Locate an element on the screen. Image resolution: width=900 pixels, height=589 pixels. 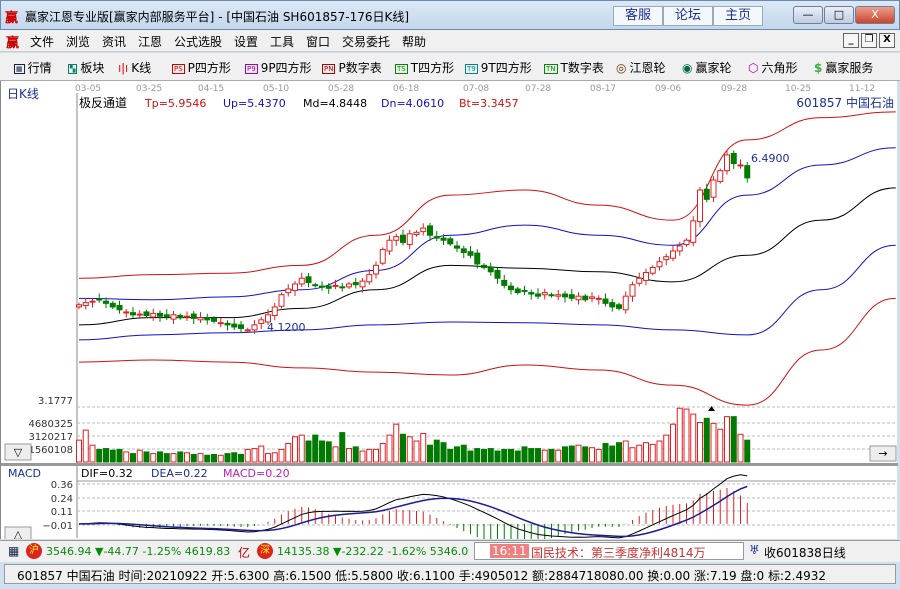
high-marker: 6.4900 is located at coordinates (770, 158).